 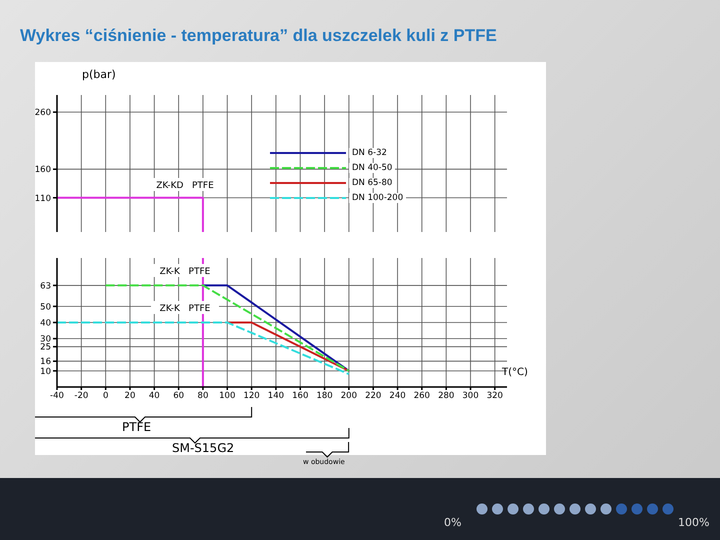 I want to click on text: DN 65-80, so click(x=372, y=183).